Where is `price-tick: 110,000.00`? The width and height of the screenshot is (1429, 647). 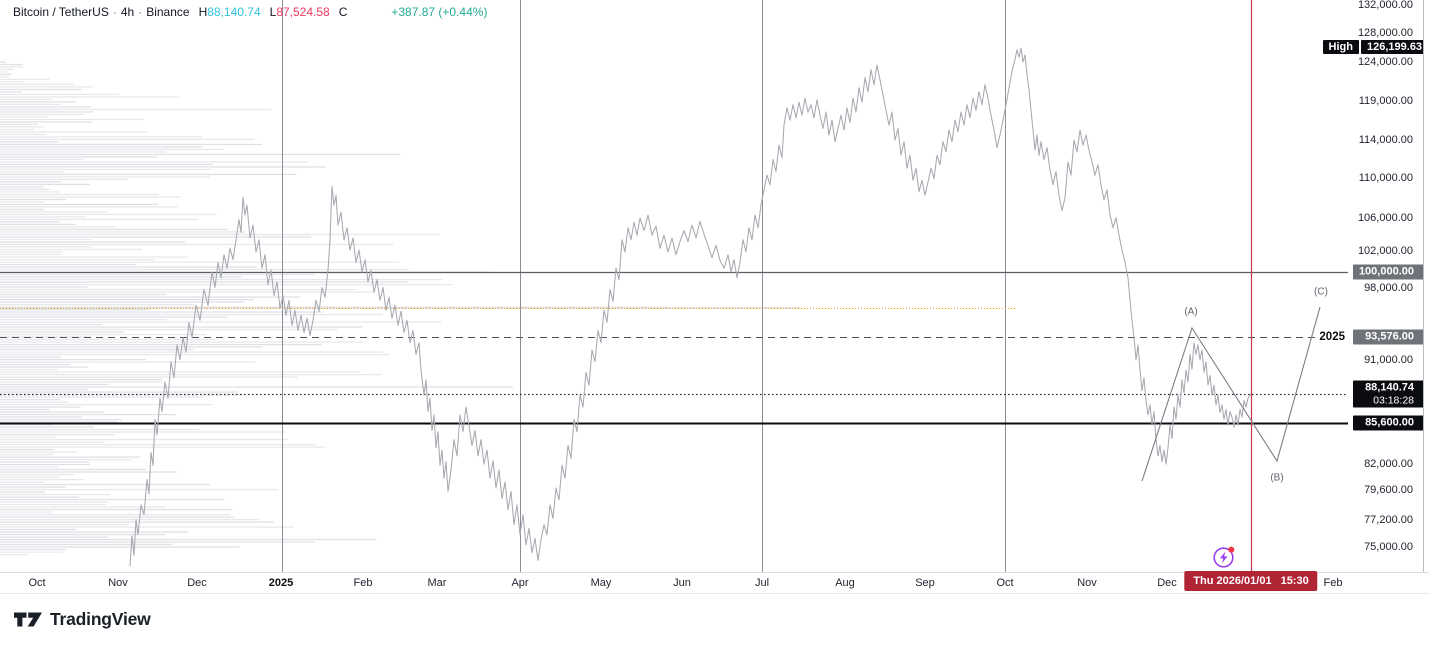 price-tick: 110,000.00 is located at coordinates (1385, 178).